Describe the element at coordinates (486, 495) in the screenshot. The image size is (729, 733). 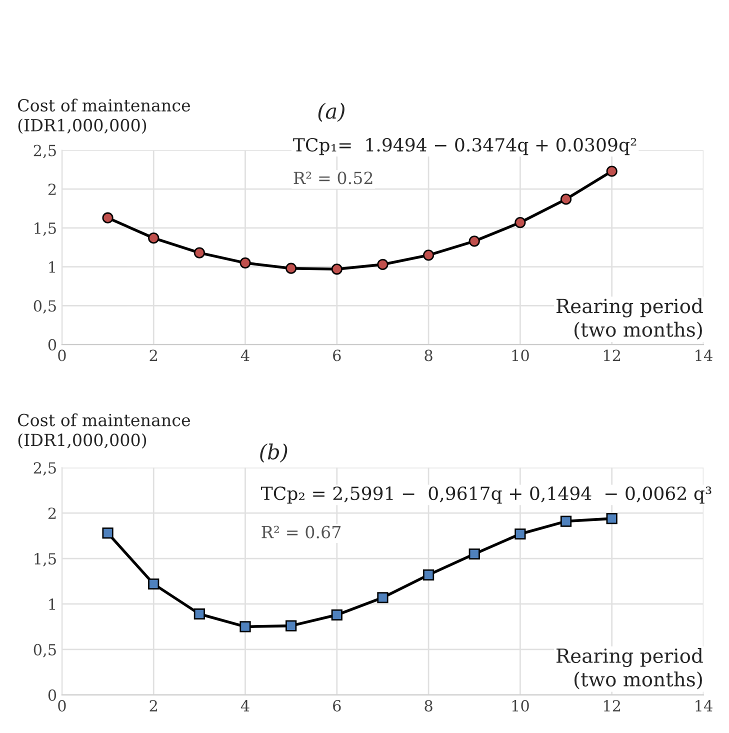
I see `annotation: TCp₂ = 2,5991 − 0,9617q + 0,1494 − 0,0062 q³` at that location.